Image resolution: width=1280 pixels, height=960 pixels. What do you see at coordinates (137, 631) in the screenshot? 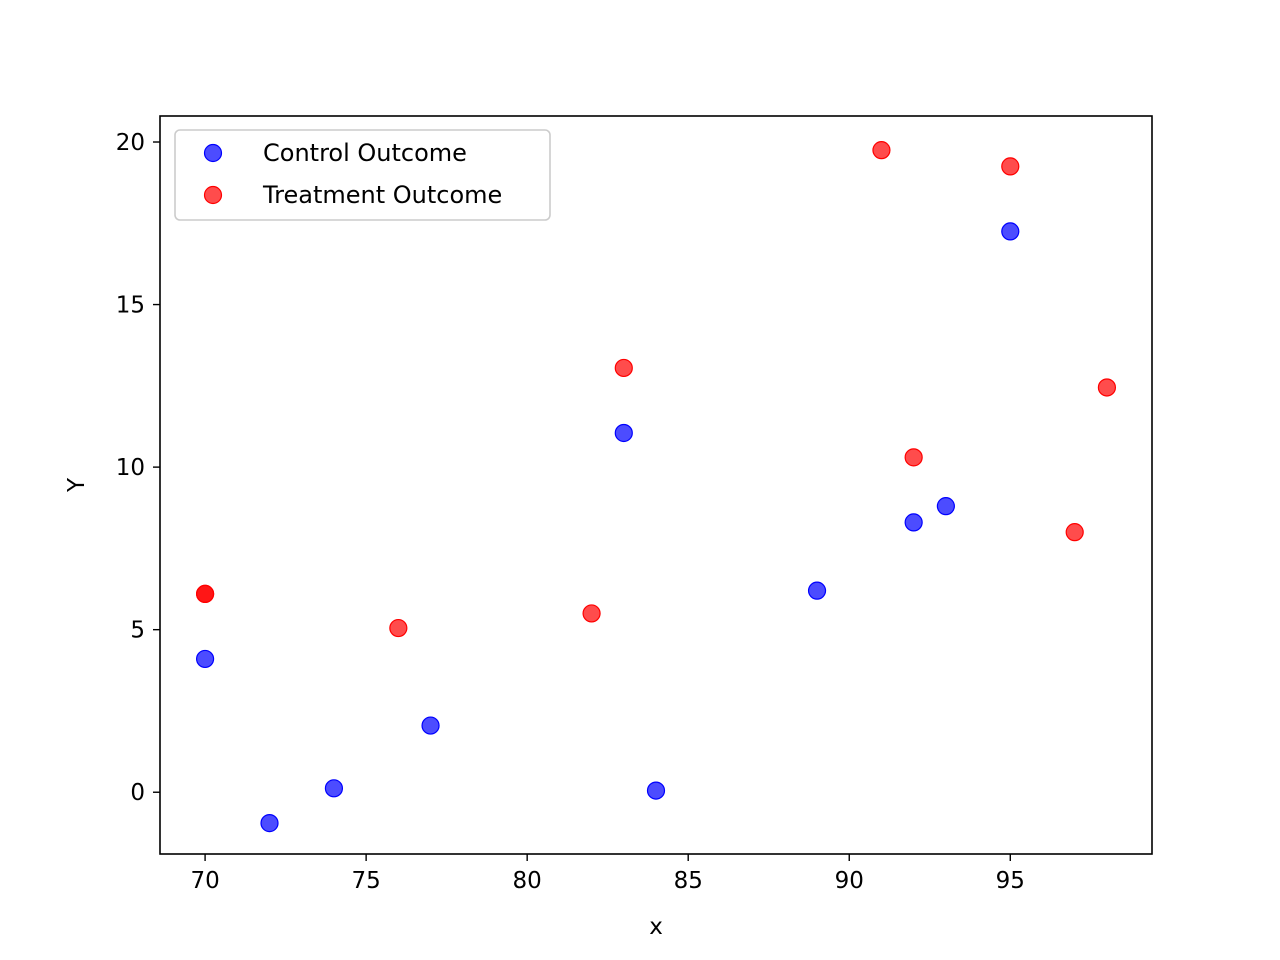
I see `y-tick-label-1: 5` at bounding box center [137, 631].